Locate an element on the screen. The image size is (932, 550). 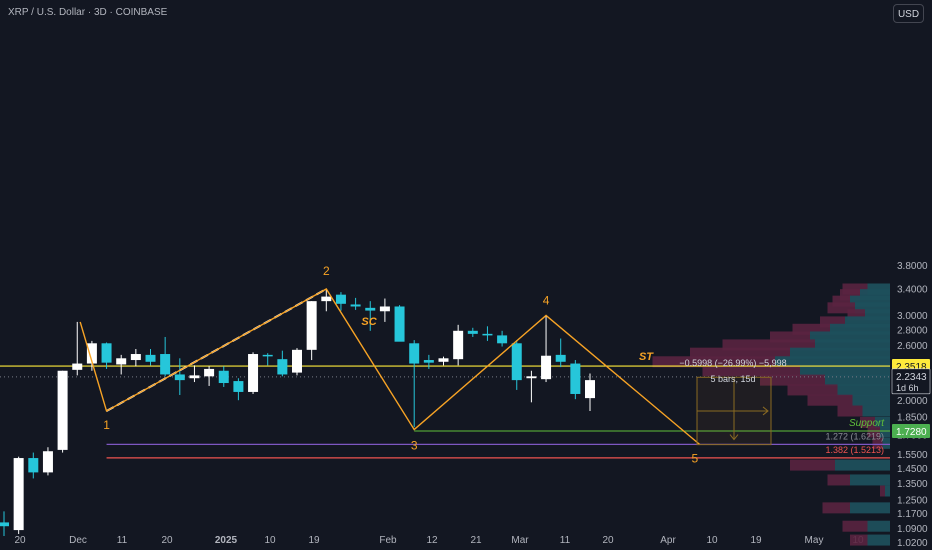
wave-label-1: 1 is located at coordinates (106, 425).